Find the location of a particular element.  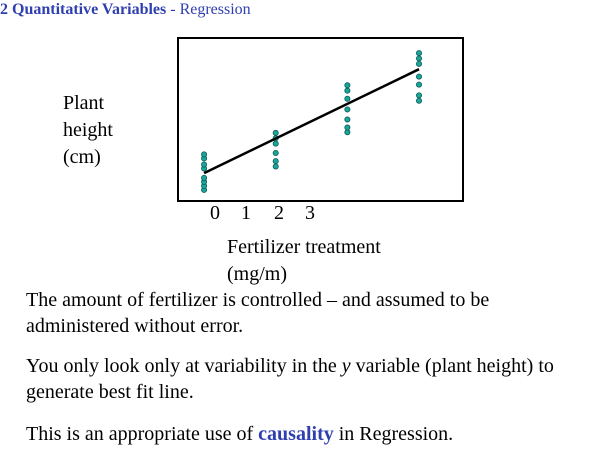

y-axis-label: Plant height (cm) is located at coordinates (88, 130).